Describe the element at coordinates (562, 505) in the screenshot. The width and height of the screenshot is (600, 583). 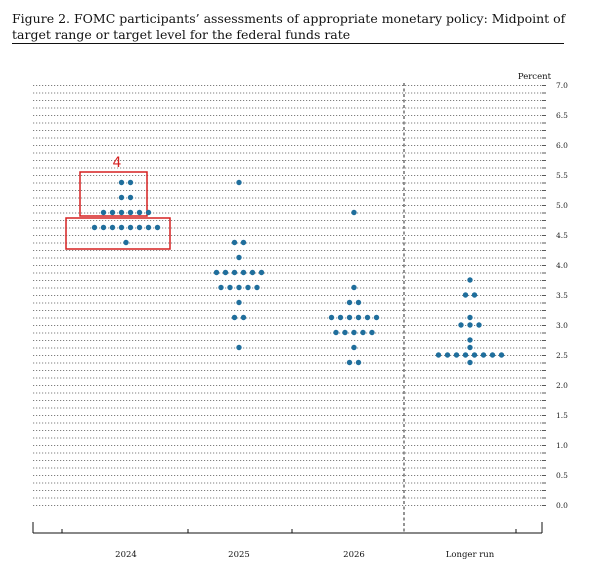
I see `y-tick-label: 0.0` at that location.